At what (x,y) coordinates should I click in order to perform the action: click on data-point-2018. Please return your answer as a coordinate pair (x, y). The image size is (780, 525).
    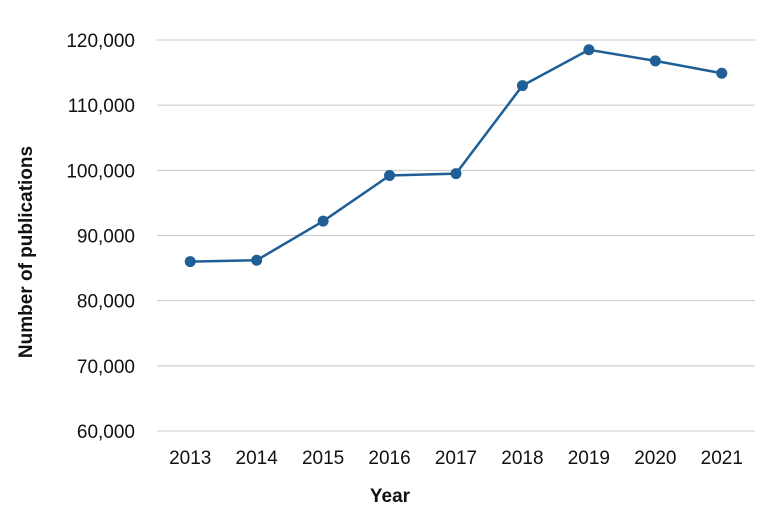
    Looking at the image, I should click on (522, 86).